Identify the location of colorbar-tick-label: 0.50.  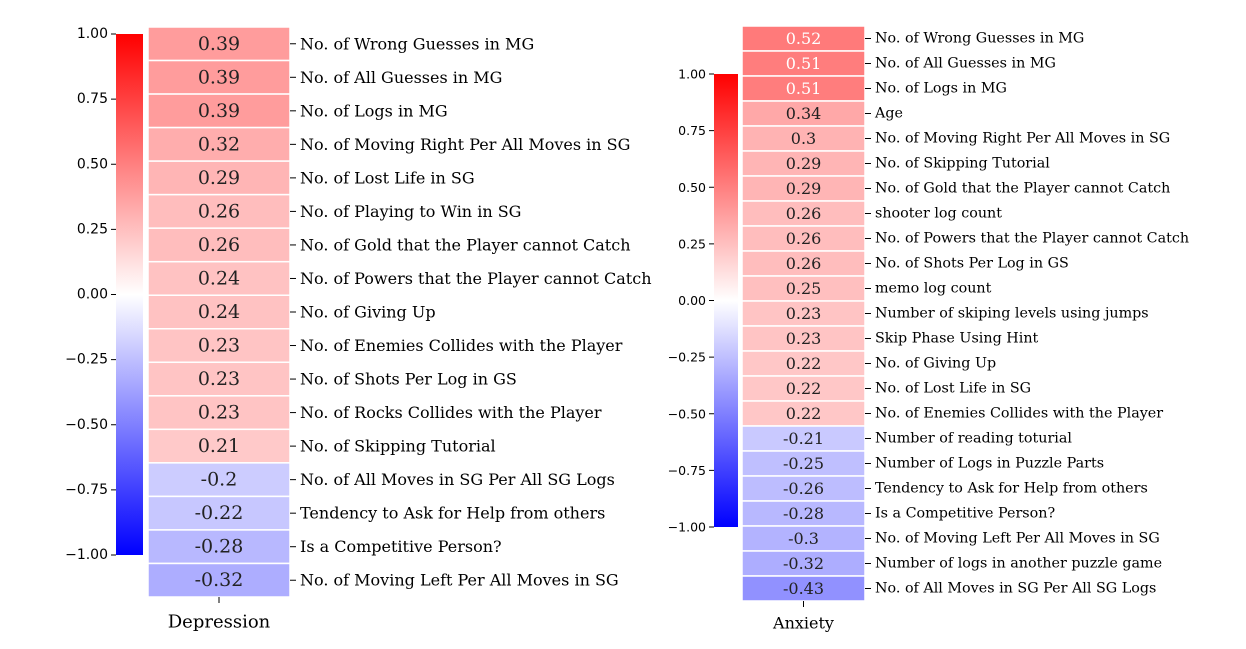
(92, 164).